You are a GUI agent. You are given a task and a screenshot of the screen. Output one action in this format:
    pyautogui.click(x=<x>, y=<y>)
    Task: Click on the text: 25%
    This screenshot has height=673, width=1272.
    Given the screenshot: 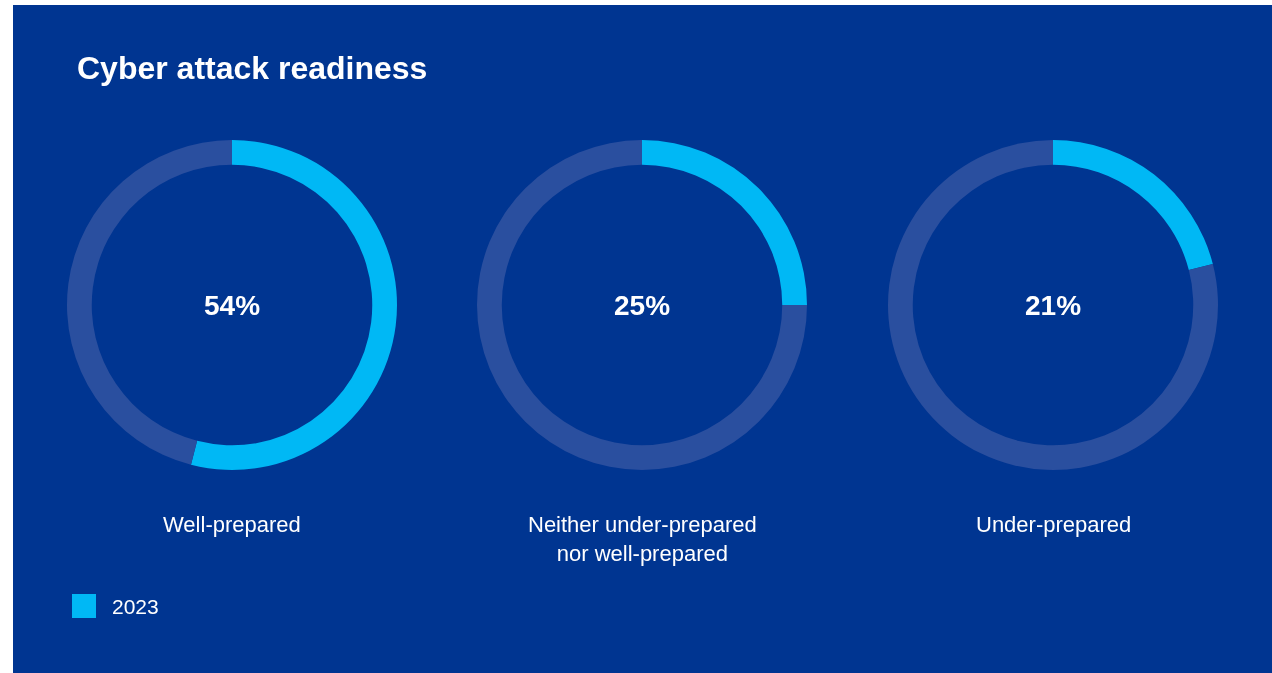 What is the action you would take?
    pyautogui.click(x=642, y=305)
    